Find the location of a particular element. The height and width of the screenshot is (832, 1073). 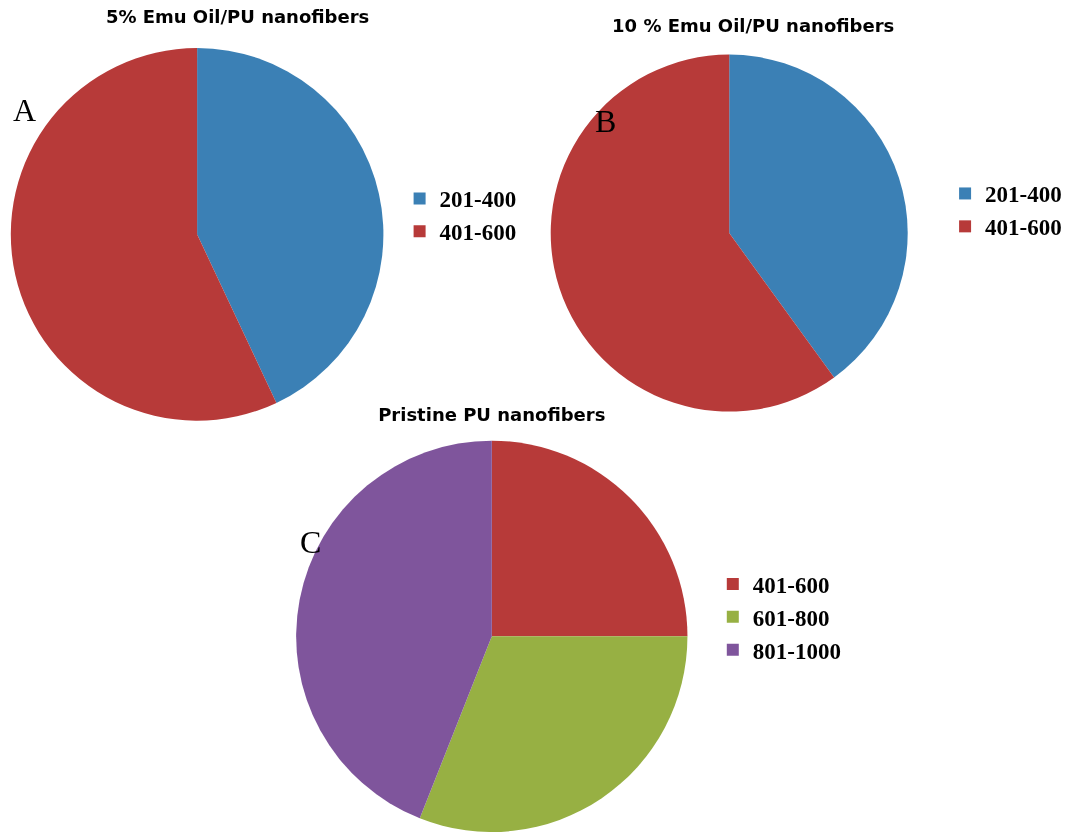

text: A is located at coordinates (25, 110).